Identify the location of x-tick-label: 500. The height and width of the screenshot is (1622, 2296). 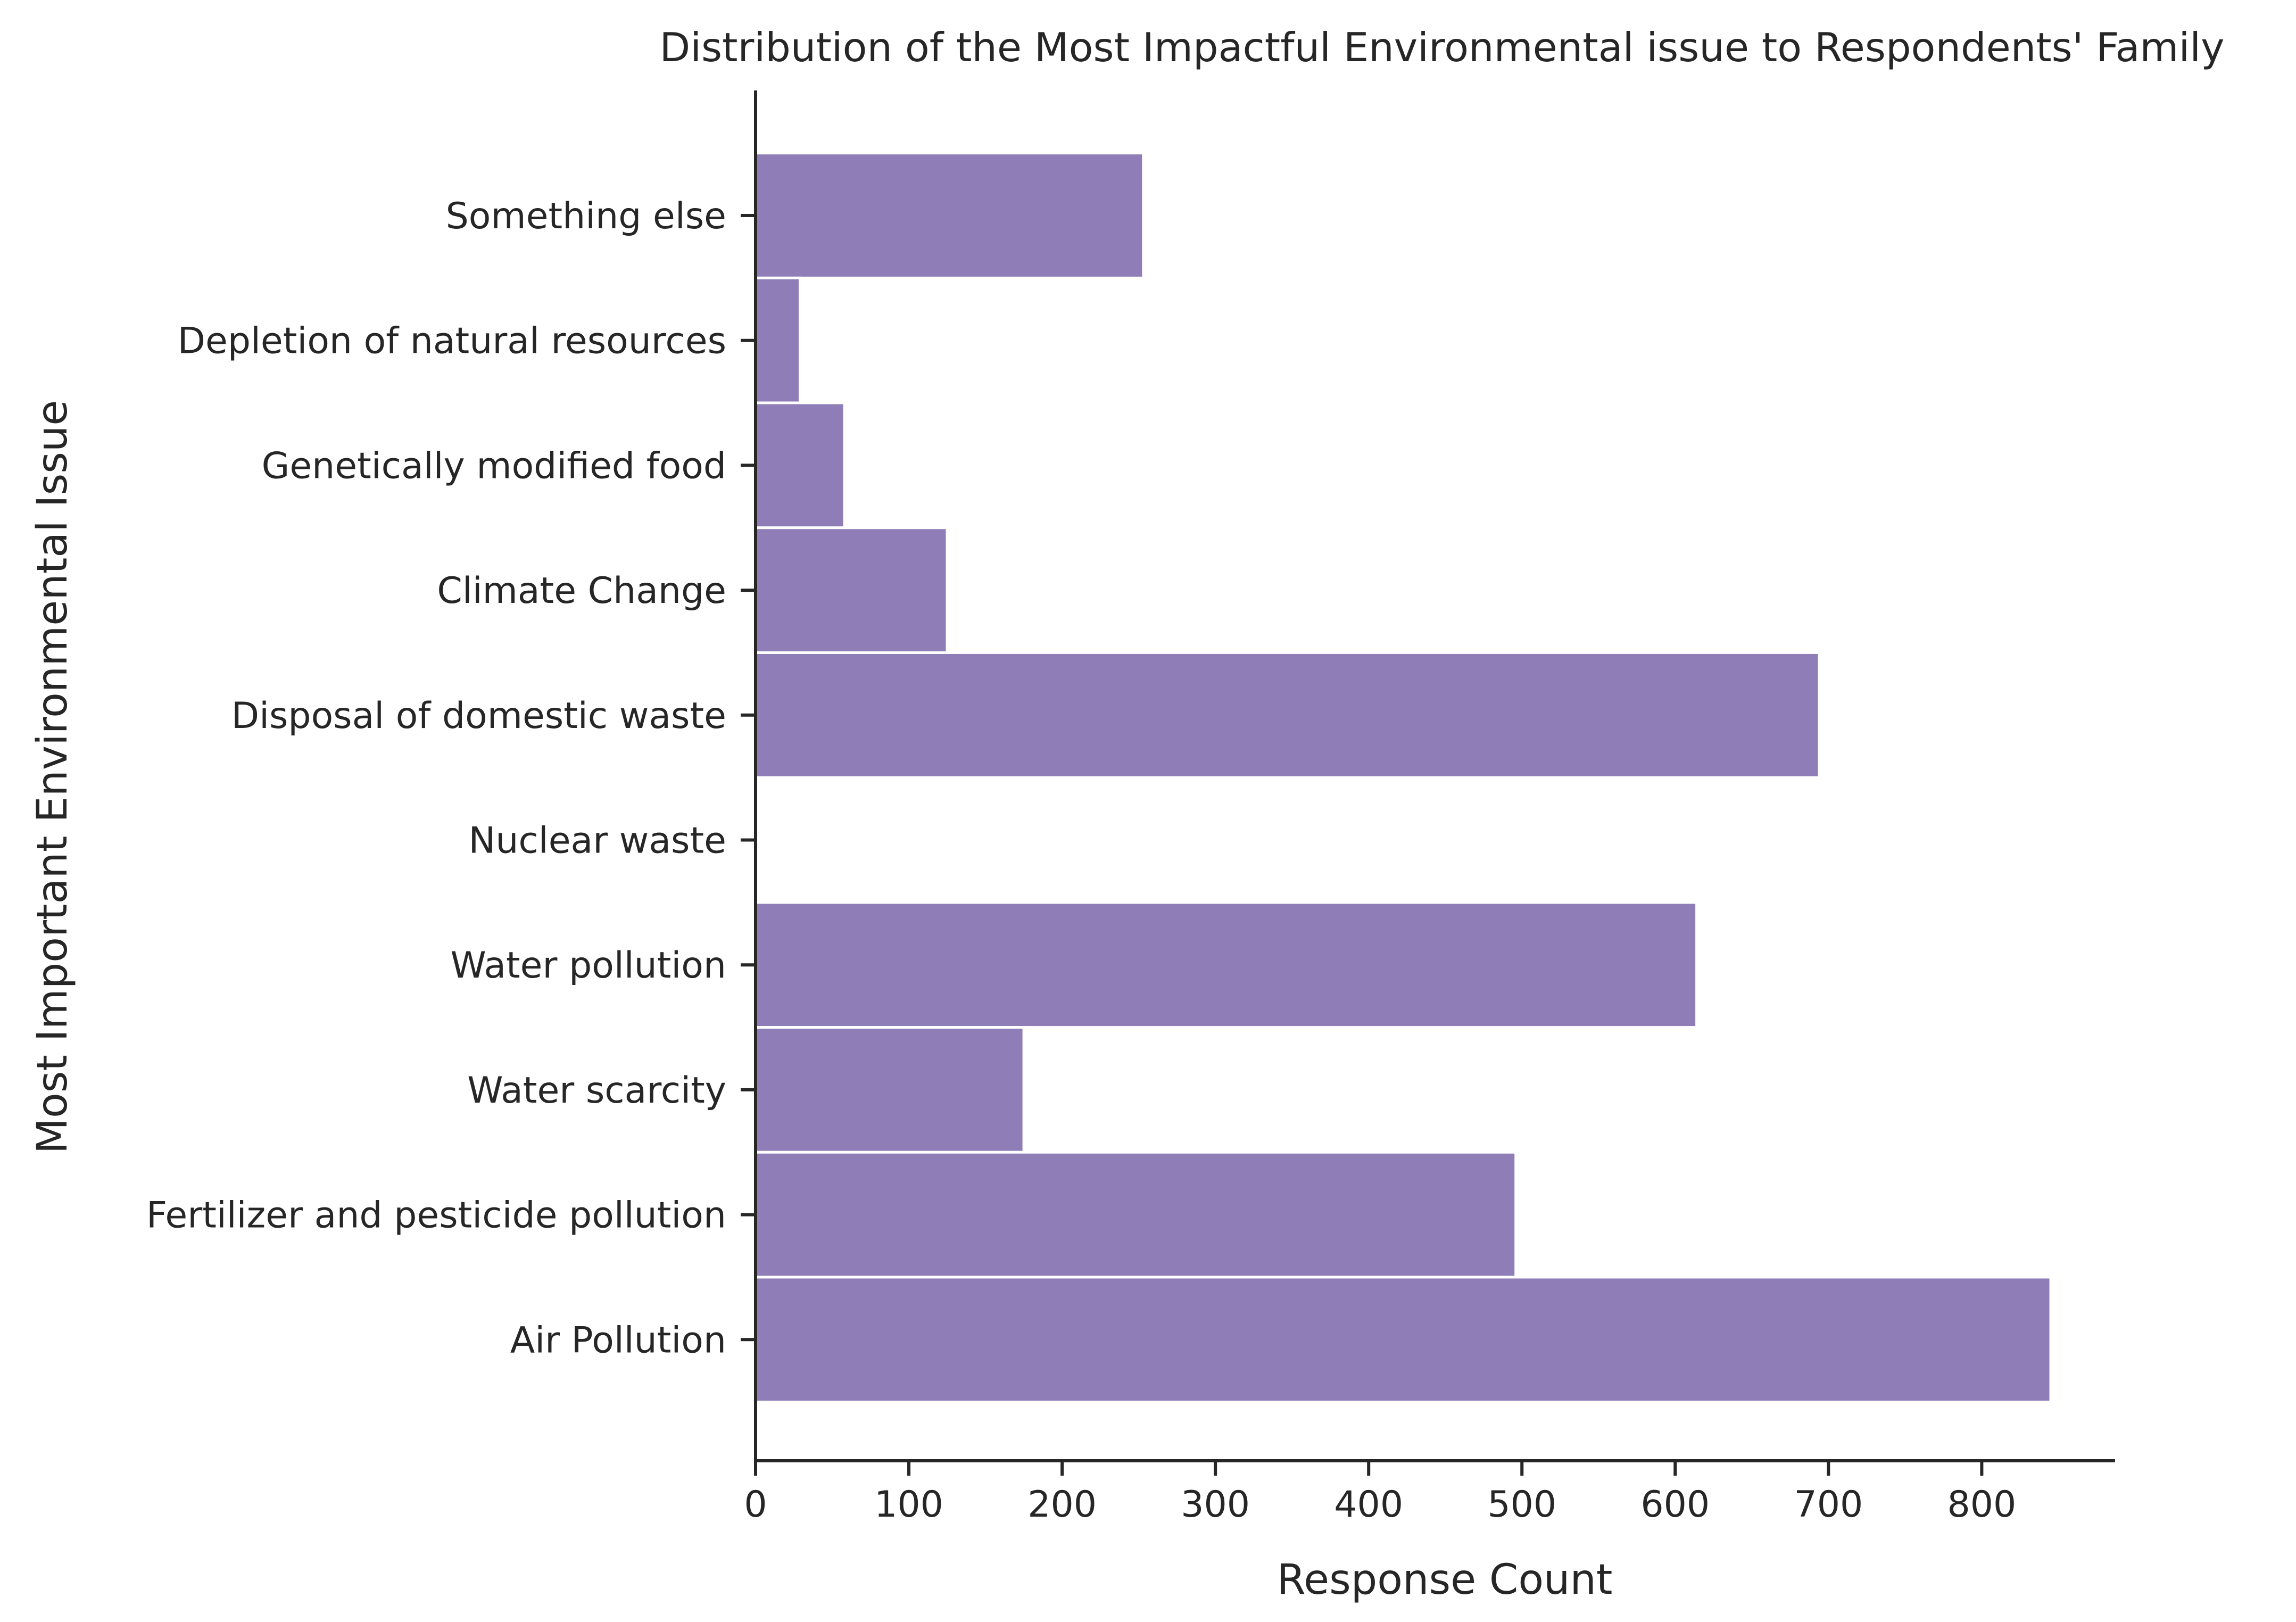
(1522, 1505).